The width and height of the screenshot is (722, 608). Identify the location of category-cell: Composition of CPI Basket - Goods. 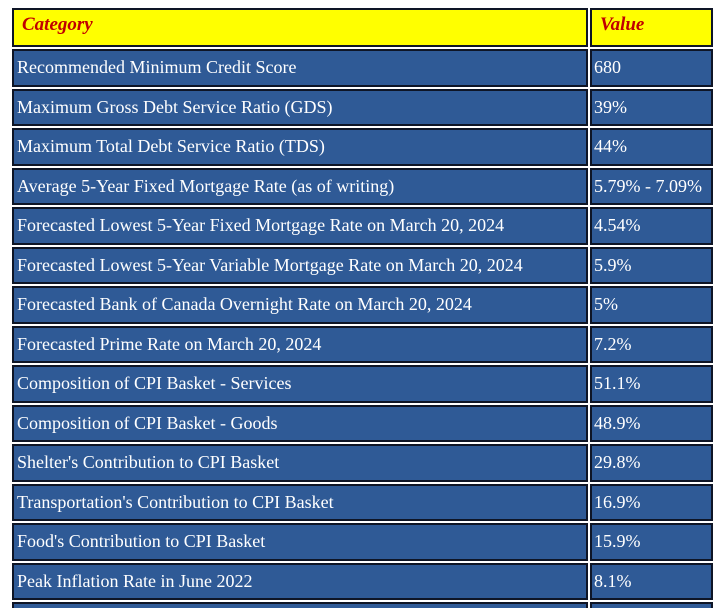
(300, 423).